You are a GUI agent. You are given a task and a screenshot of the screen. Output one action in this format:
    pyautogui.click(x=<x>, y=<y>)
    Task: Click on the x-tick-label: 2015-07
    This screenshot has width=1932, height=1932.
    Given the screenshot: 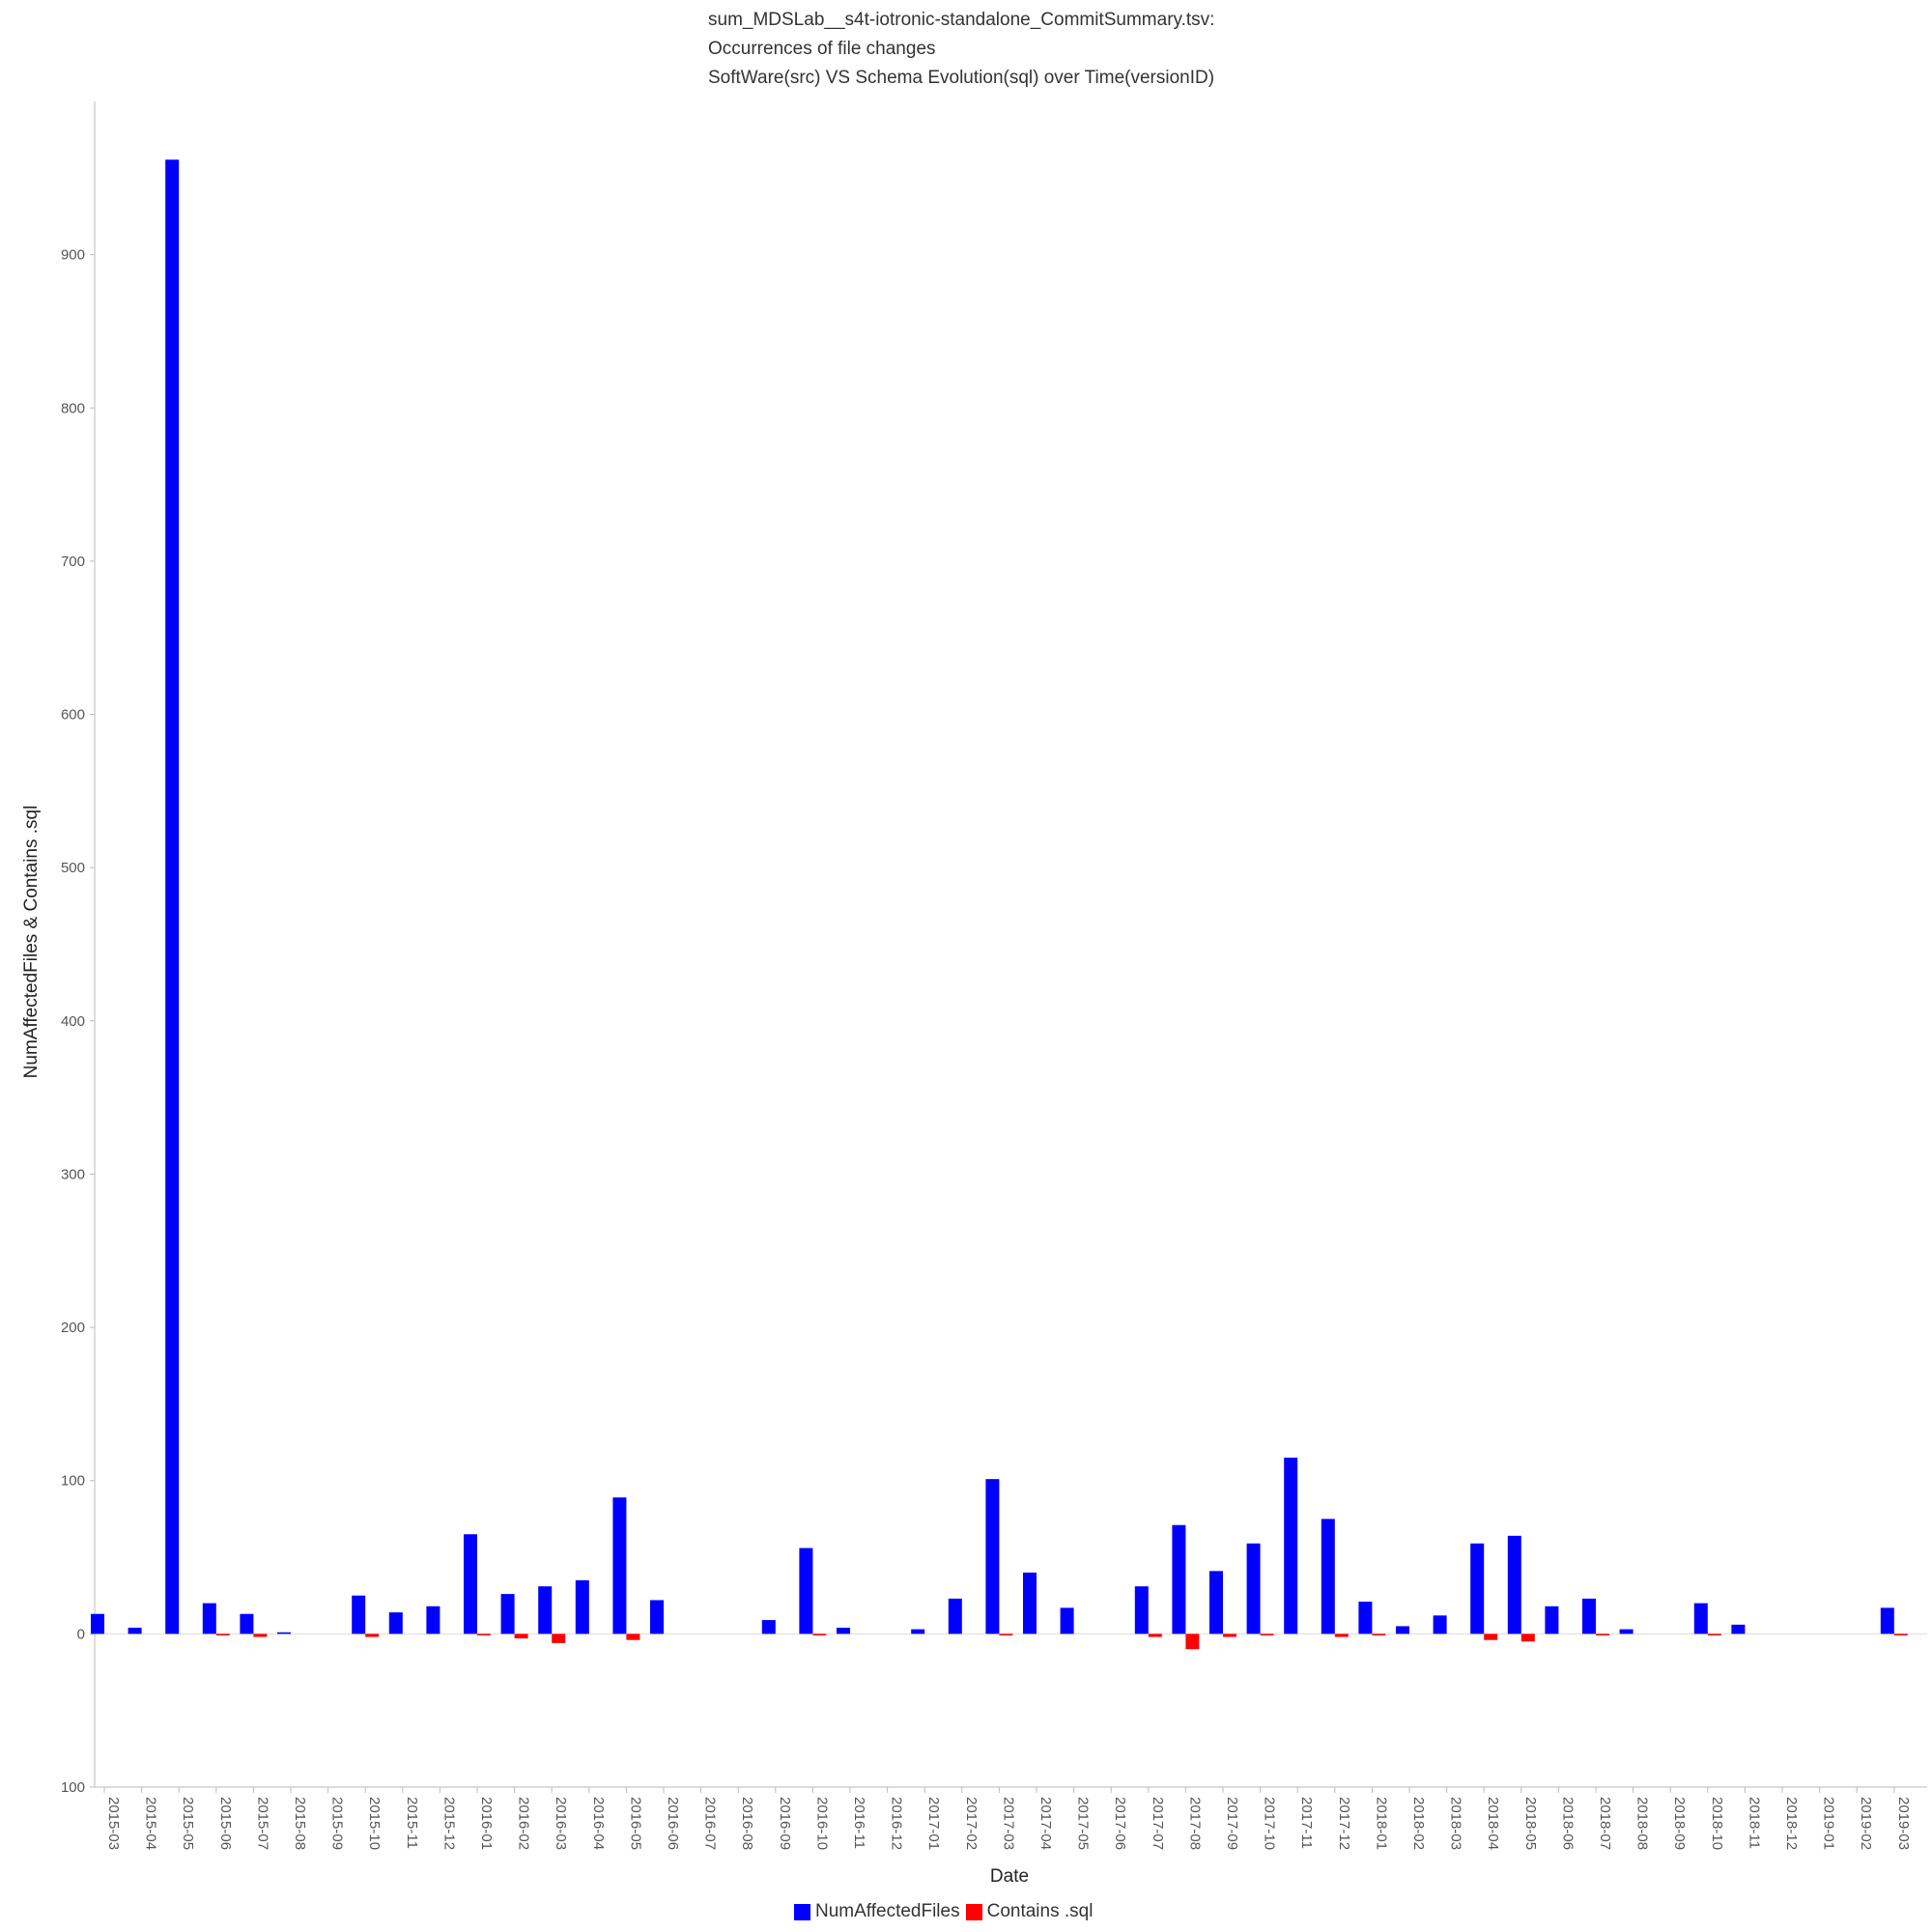 What is the action you would take?
    pyautogui.click(x=262, y=1823)
    